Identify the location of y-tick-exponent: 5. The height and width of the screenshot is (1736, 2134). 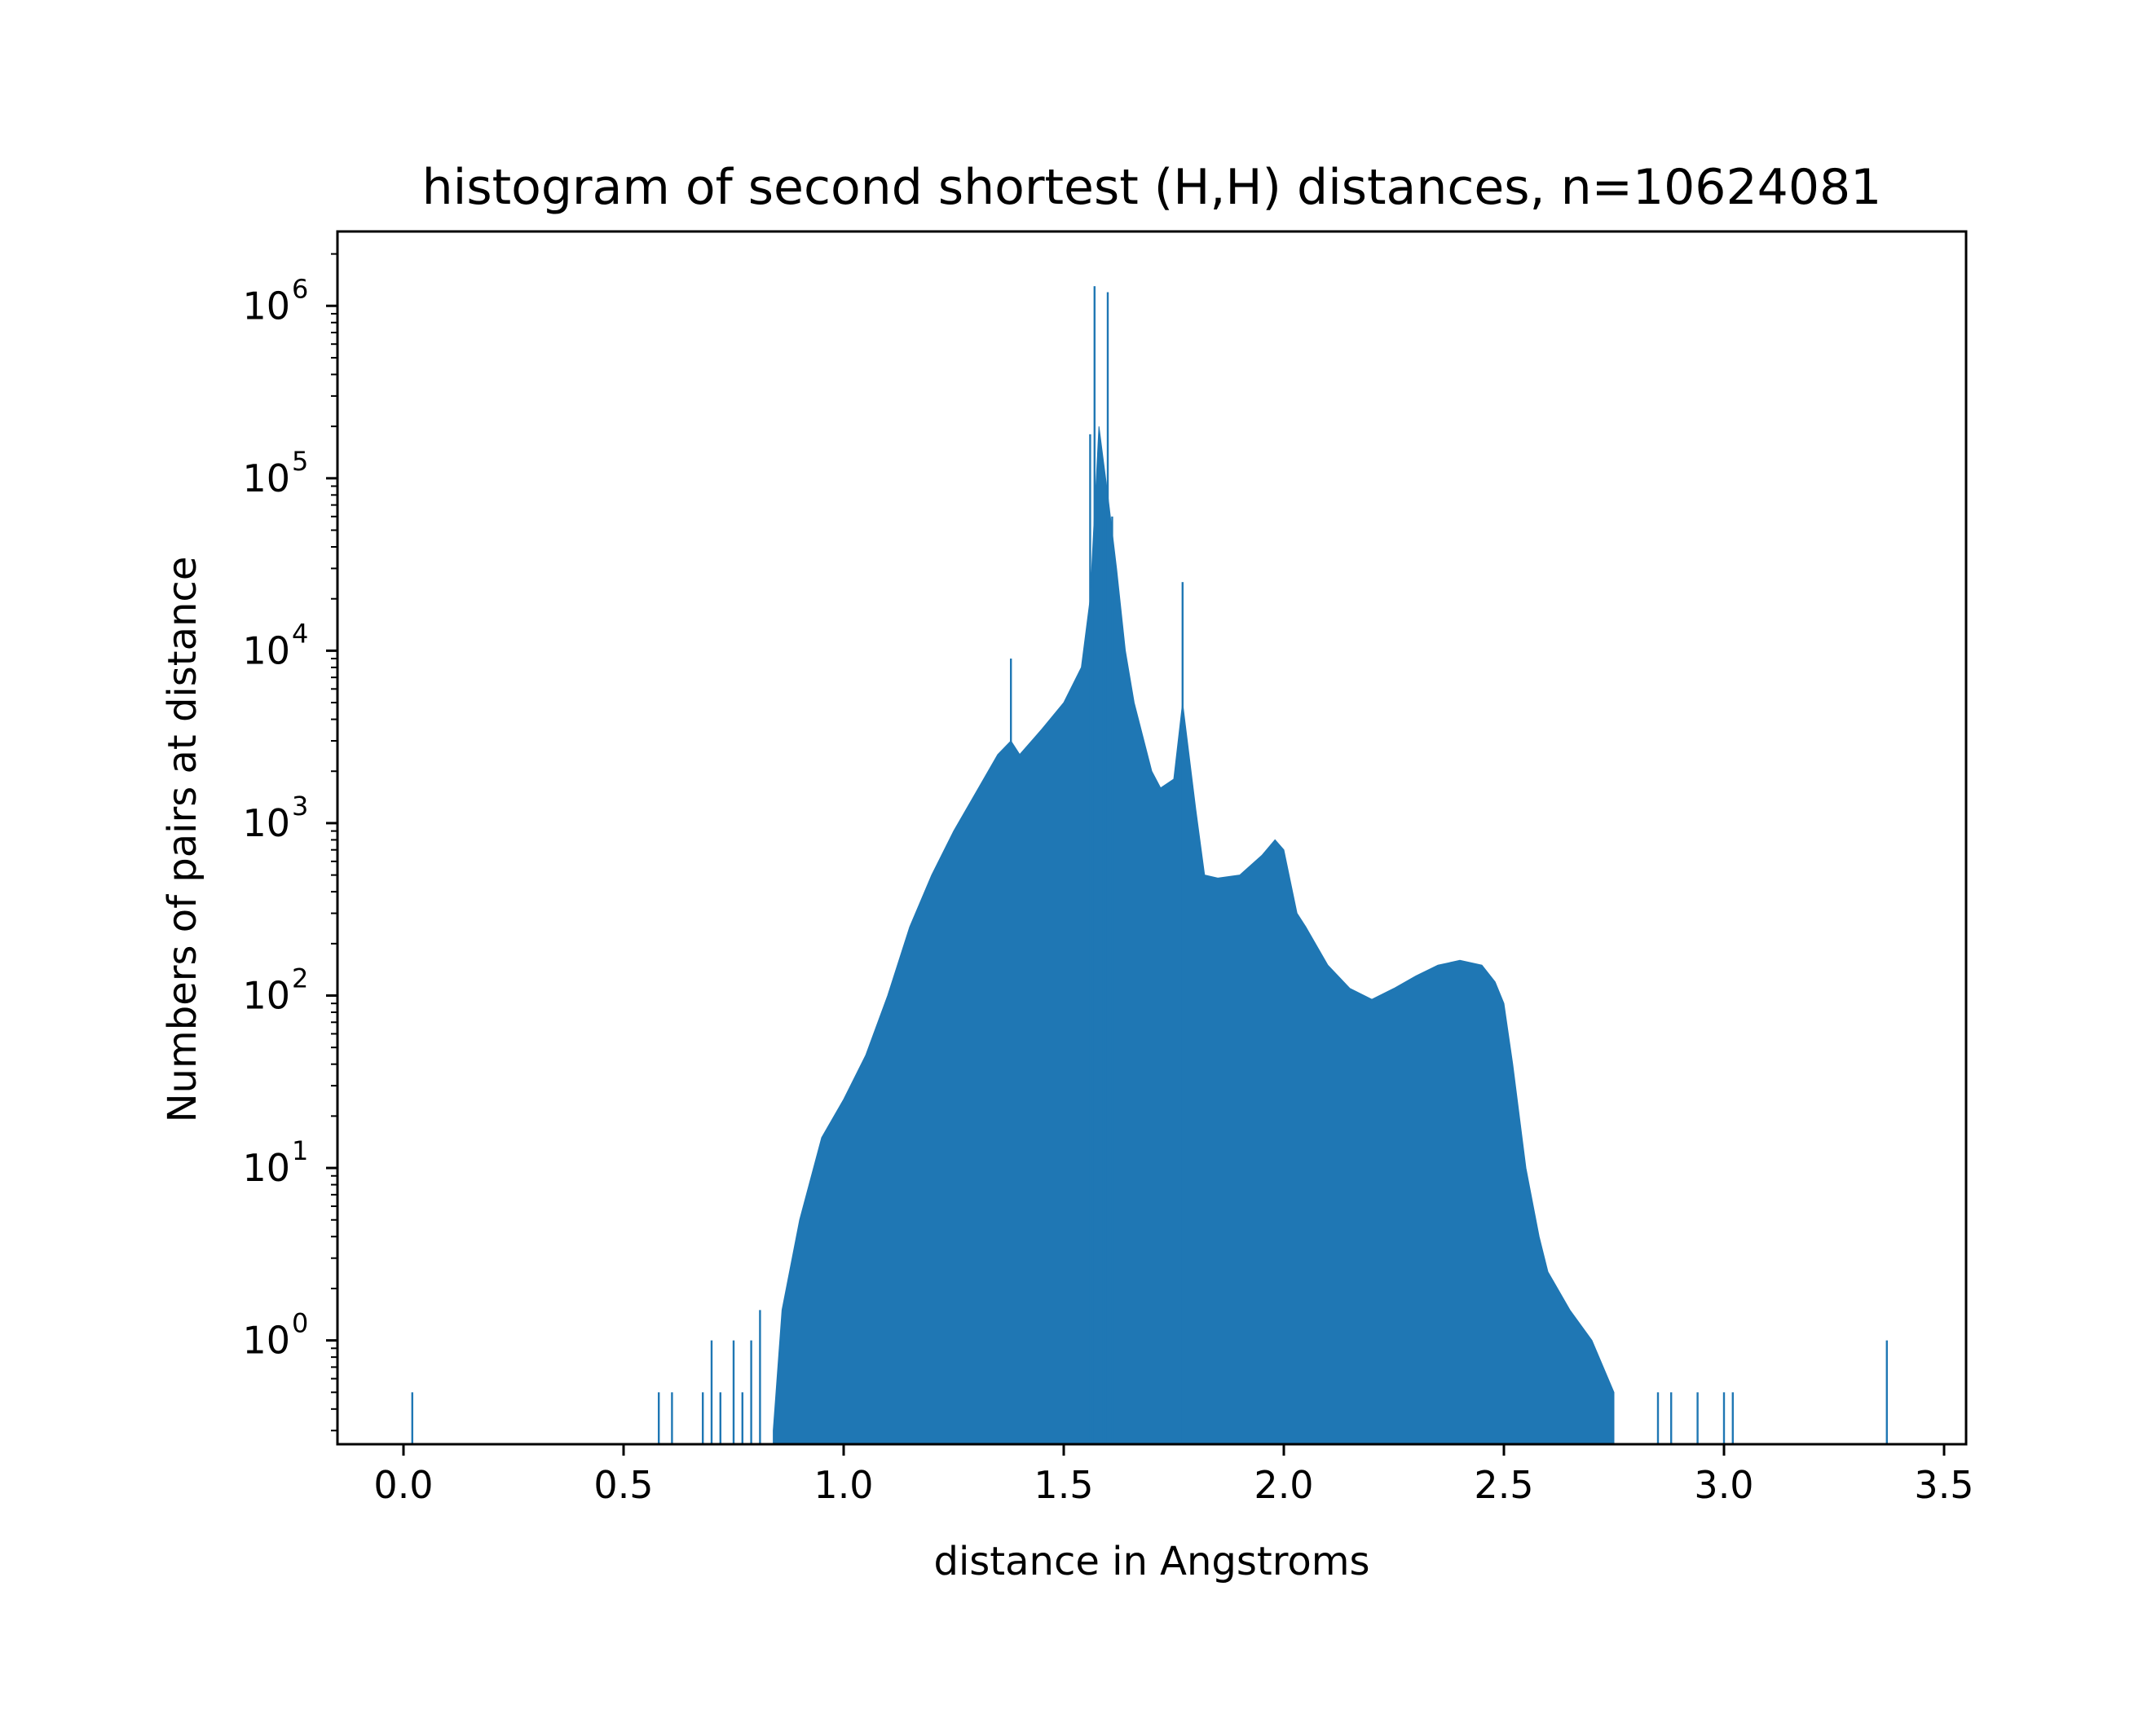
(300, 461).